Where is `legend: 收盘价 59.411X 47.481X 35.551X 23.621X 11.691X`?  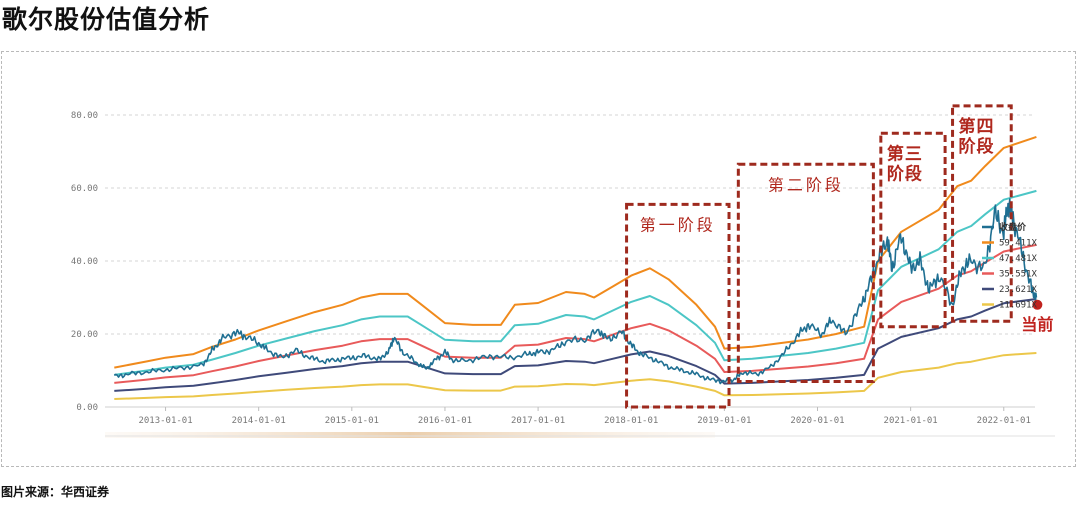 legend: 收盘价 59.411X 47.481X 35.551X 23.621X 11.691X is located at coordinates (1010, 266).